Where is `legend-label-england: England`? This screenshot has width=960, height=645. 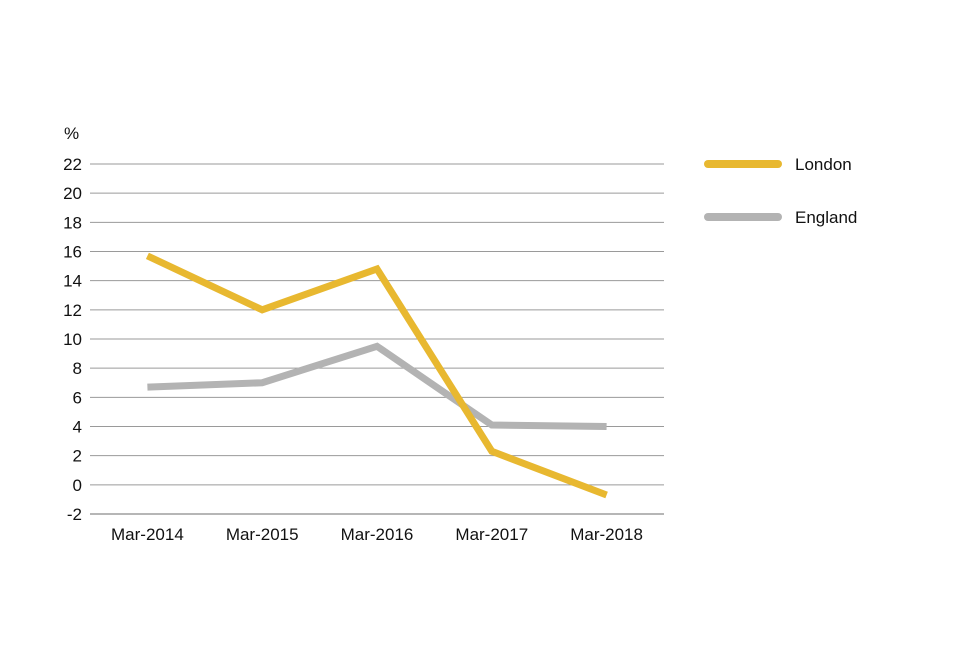
legend-label-england: England is located at coordinates (826, 217).